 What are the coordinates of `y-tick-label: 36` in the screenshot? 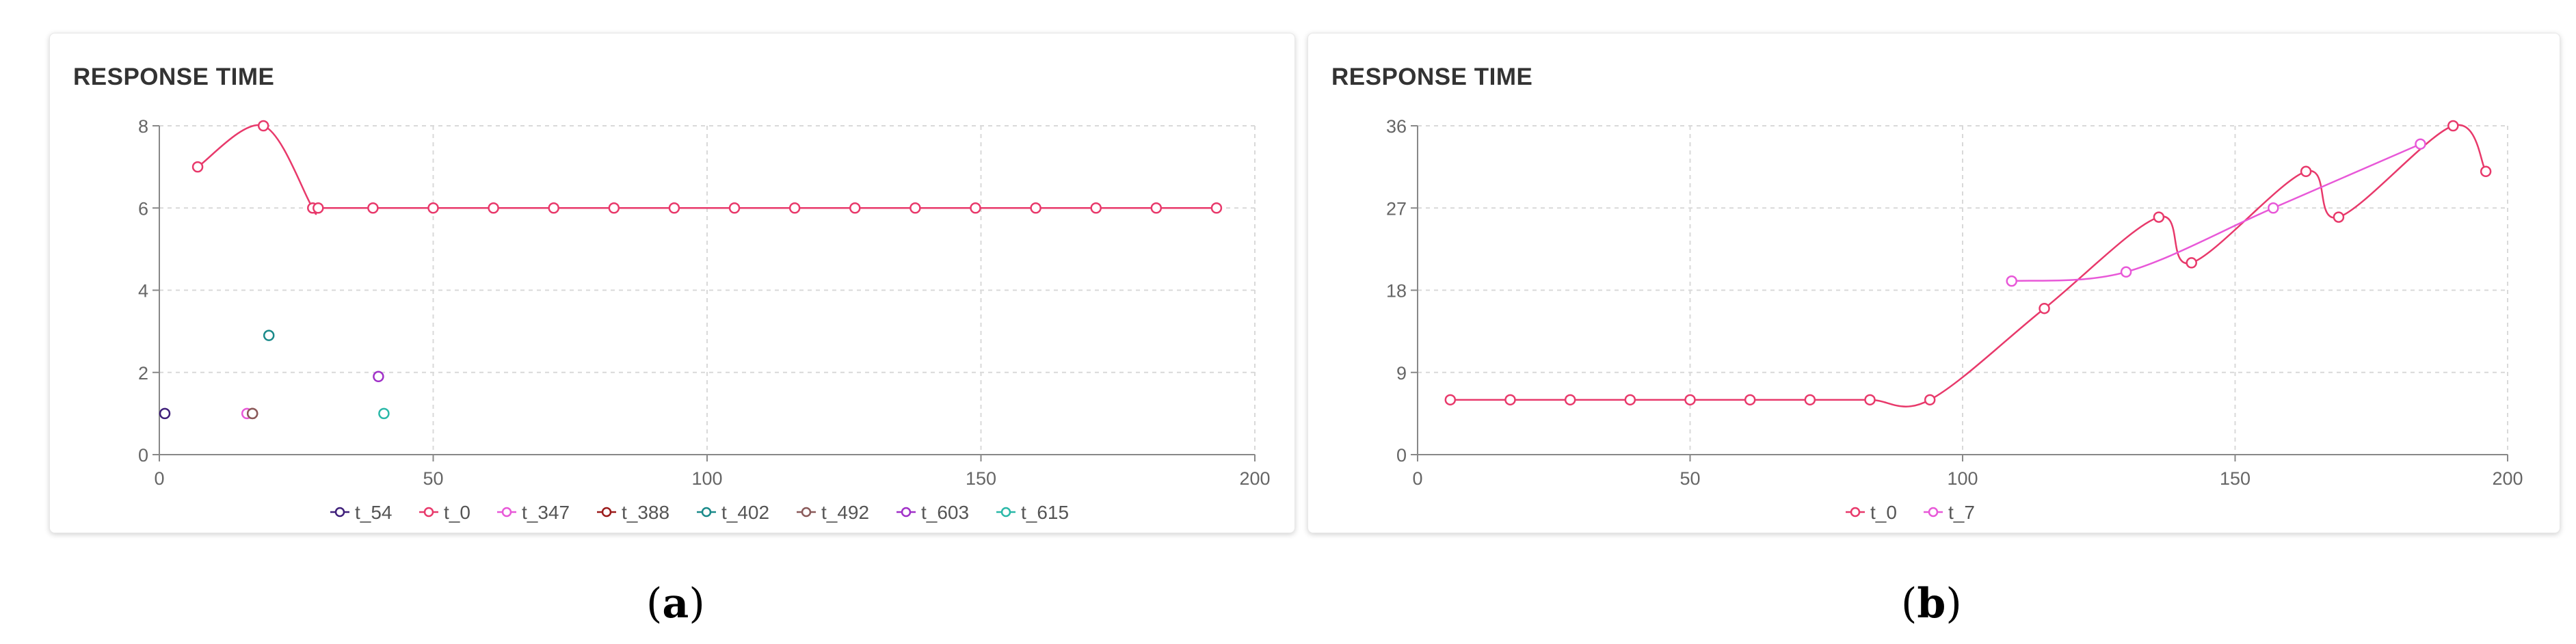 It's located at (1396, 126).